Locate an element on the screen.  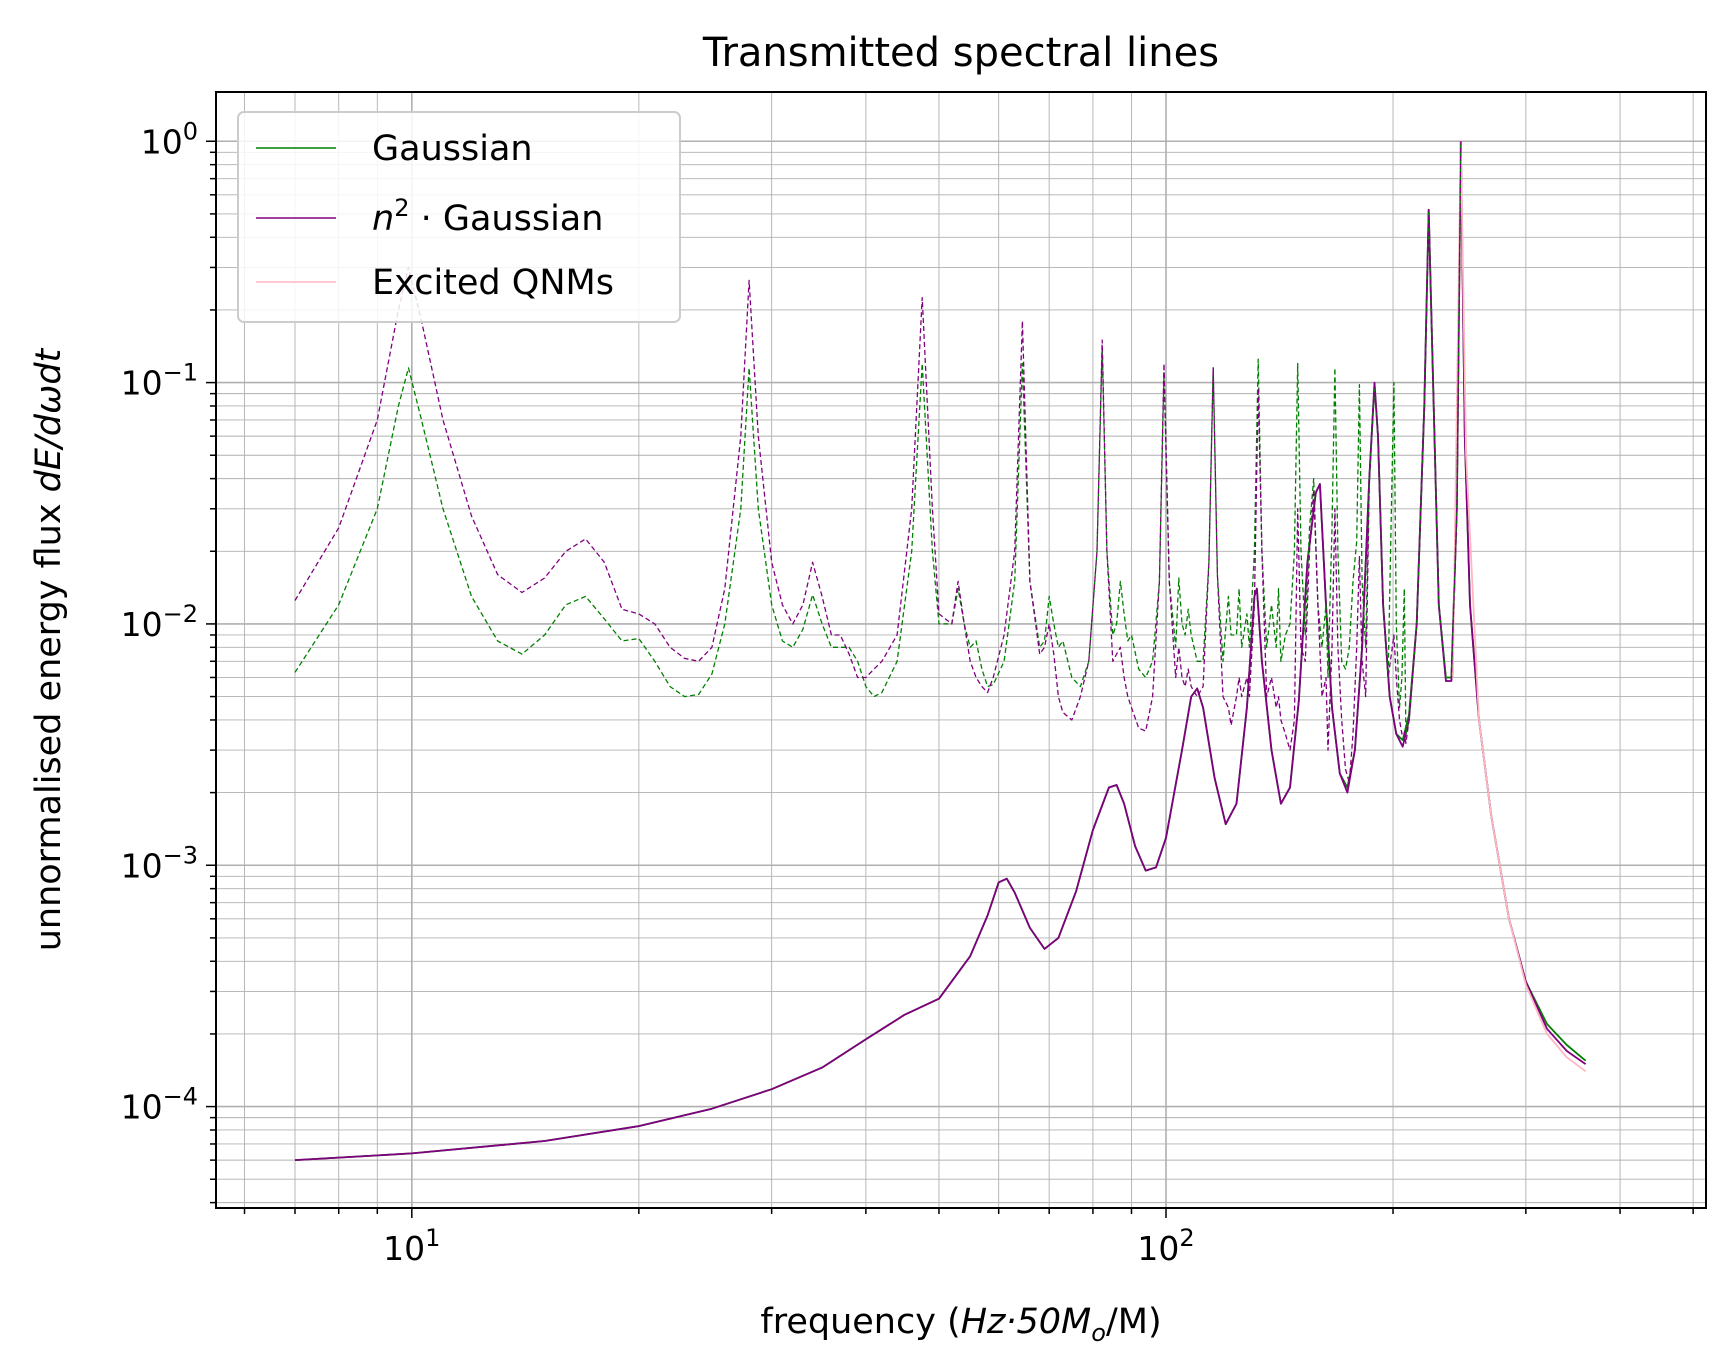
legend-label-n2-superscript: 2 is located at coordinates (401, 208).